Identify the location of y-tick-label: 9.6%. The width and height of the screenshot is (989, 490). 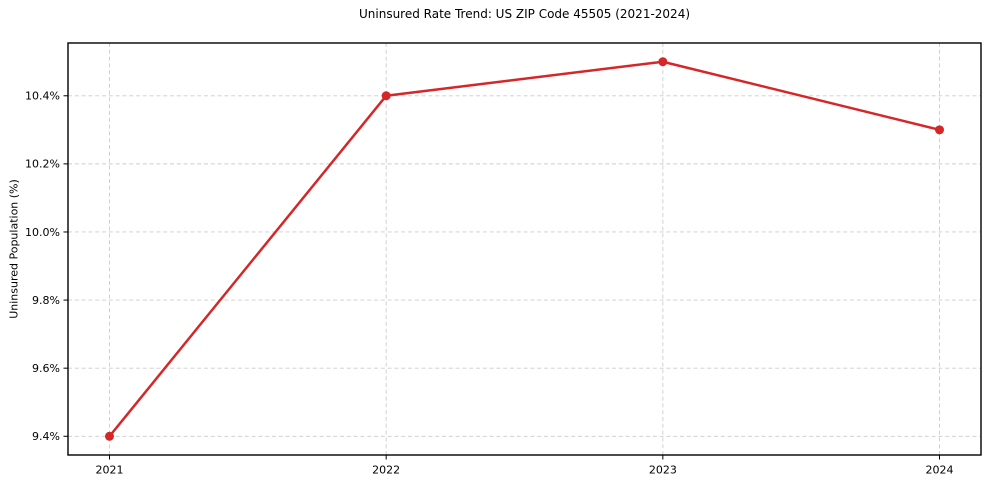
(46, 368).